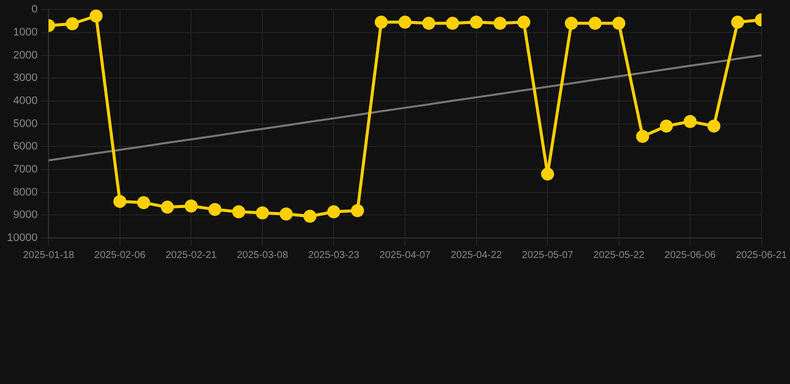 This screenshot has height=384, width=790. Describe the element at coordinates (25, 78) in the screenshot. I see `y-tick-label: 3000` at that location.